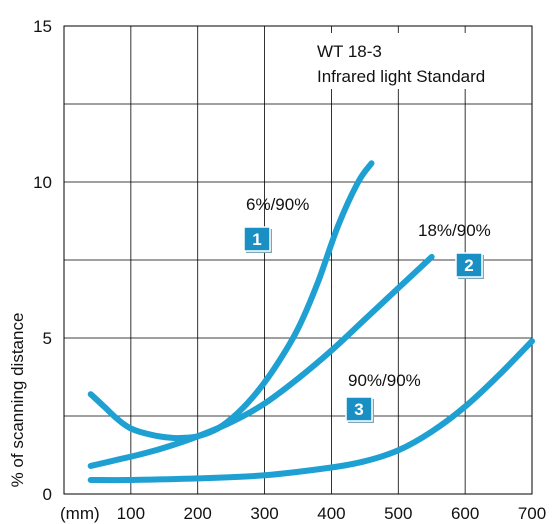  Describe the element at coordinates (384, 380) in the screenshot. I see `series-label-3: 90%/90%` at that location.